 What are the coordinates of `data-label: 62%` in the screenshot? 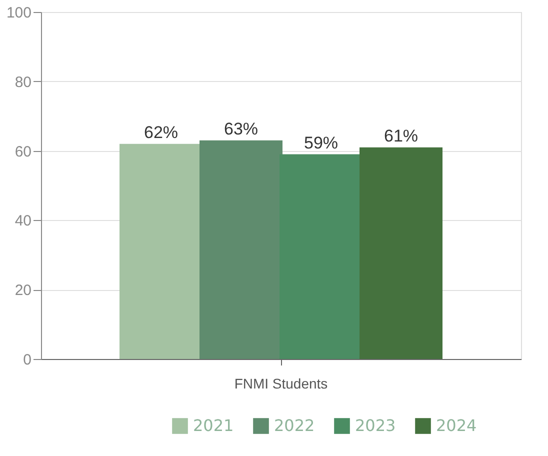 It's located at (161, 132).